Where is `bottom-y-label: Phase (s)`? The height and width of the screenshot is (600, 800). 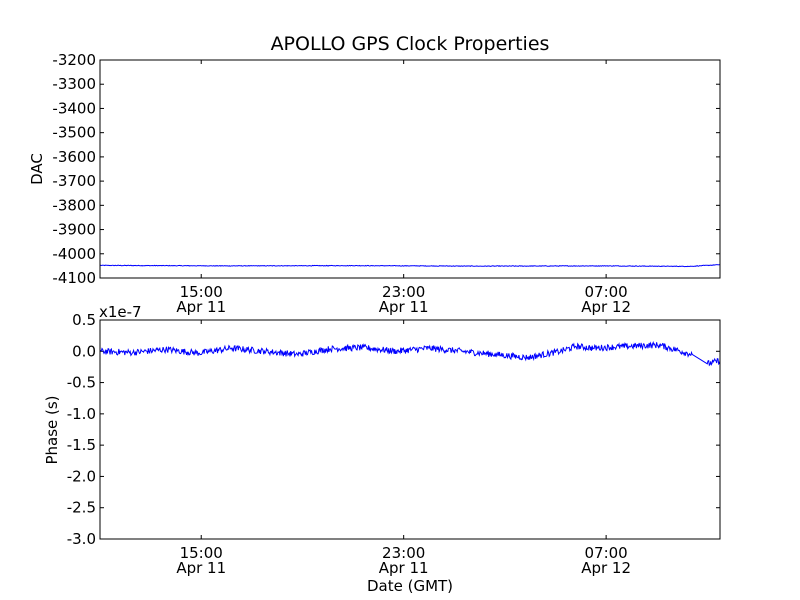 bottom-y-label: Phase (s) is located at coordinates (52, 429).